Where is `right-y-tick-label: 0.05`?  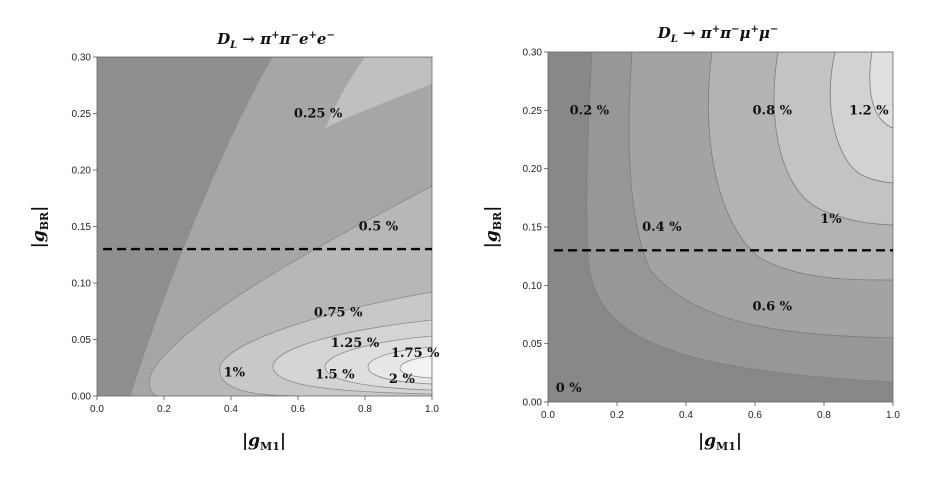
right-y-tick-label: 0.05 is located at coordinates (533, 344).